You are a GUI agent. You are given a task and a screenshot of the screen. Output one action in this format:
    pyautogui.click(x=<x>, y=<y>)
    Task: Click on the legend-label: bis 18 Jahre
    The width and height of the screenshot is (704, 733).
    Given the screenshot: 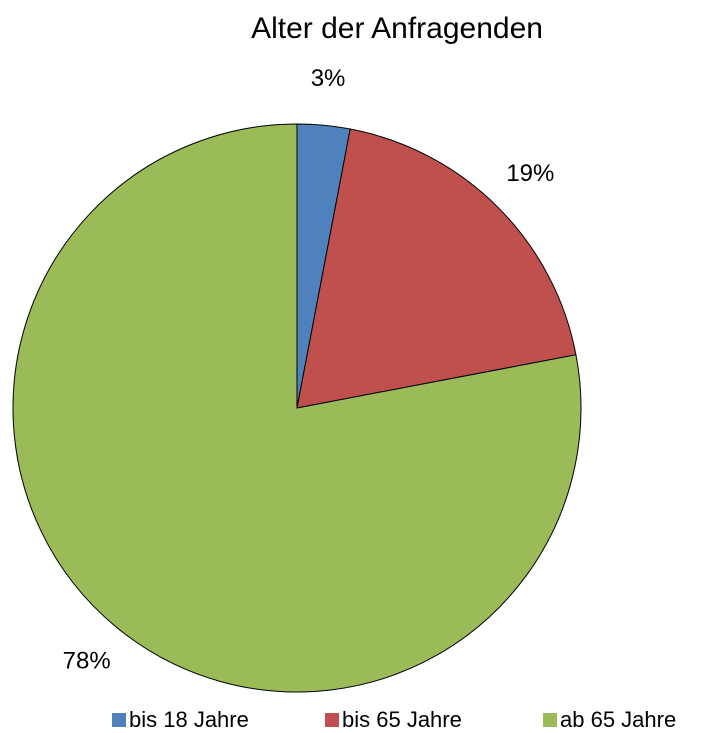 What is the action you would take?
    pyautogui.click(x=189, y=719)
    